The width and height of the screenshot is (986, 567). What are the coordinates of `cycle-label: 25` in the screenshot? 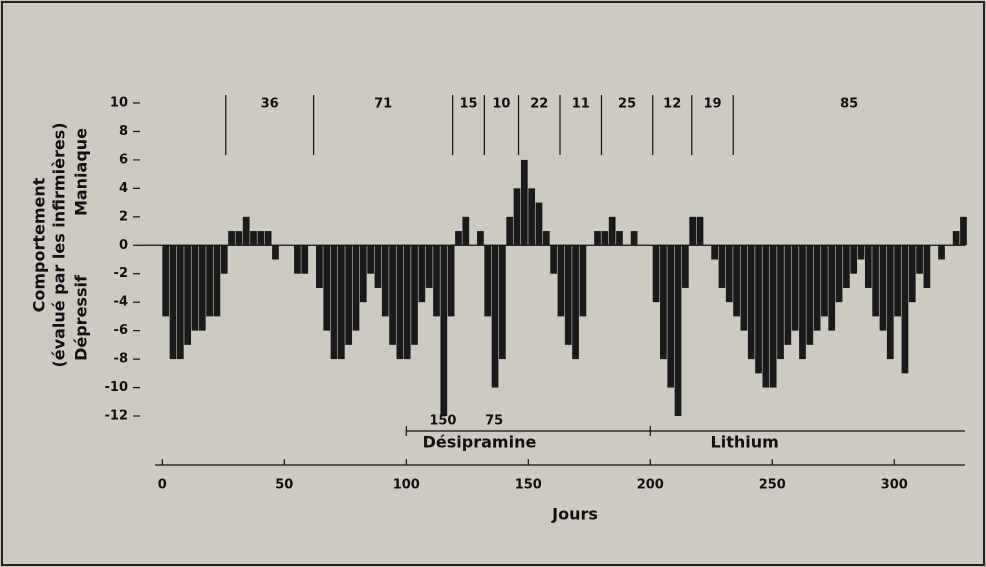 It's located at (627, 104).